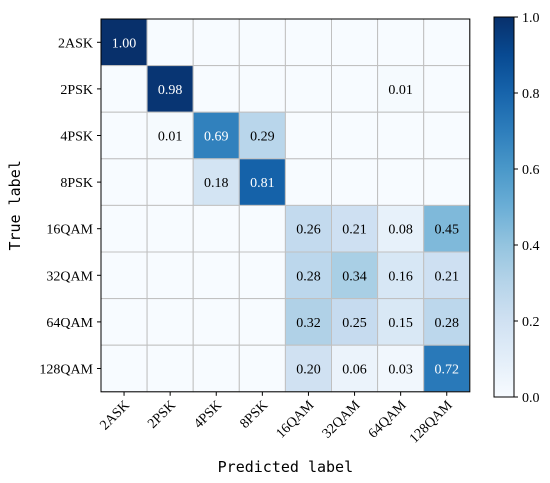 The height and width of the screenshot is (483, 550). Describe the element at coordinates (531, 170) in the screenshot. I see `colorbar-tick-label: 0.6` at that location.